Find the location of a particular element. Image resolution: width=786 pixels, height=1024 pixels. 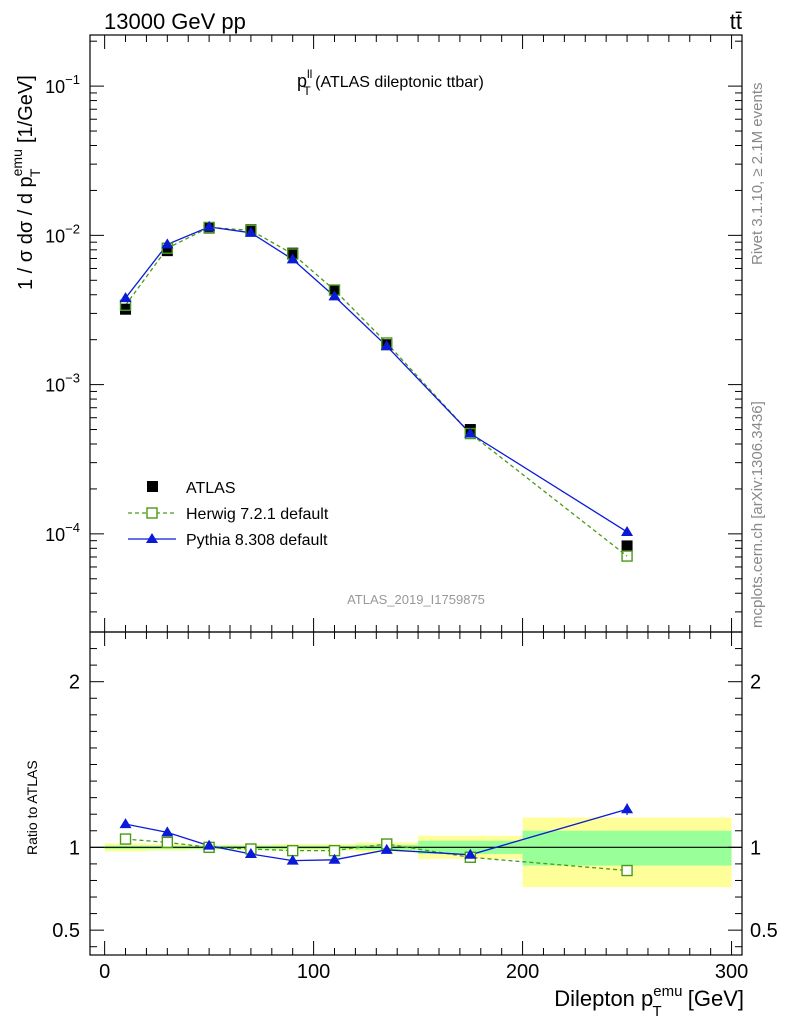

x-axis-label: Dilepton pemu T [GeV] is located at coordinates (649, 1001).